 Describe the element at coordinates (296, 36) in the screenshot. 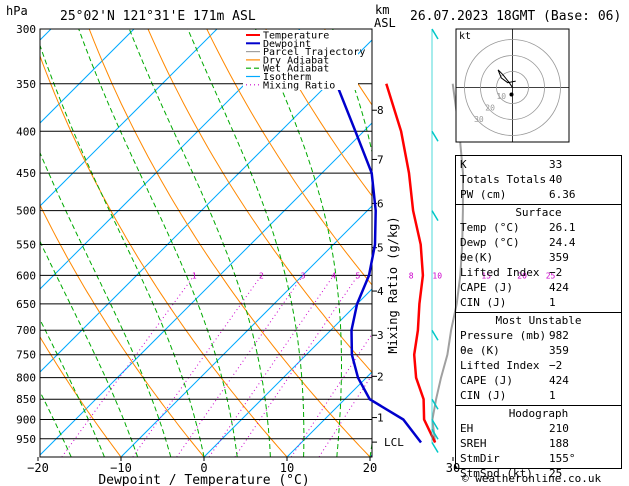

I see `legend-entry: Temperature` at that location.